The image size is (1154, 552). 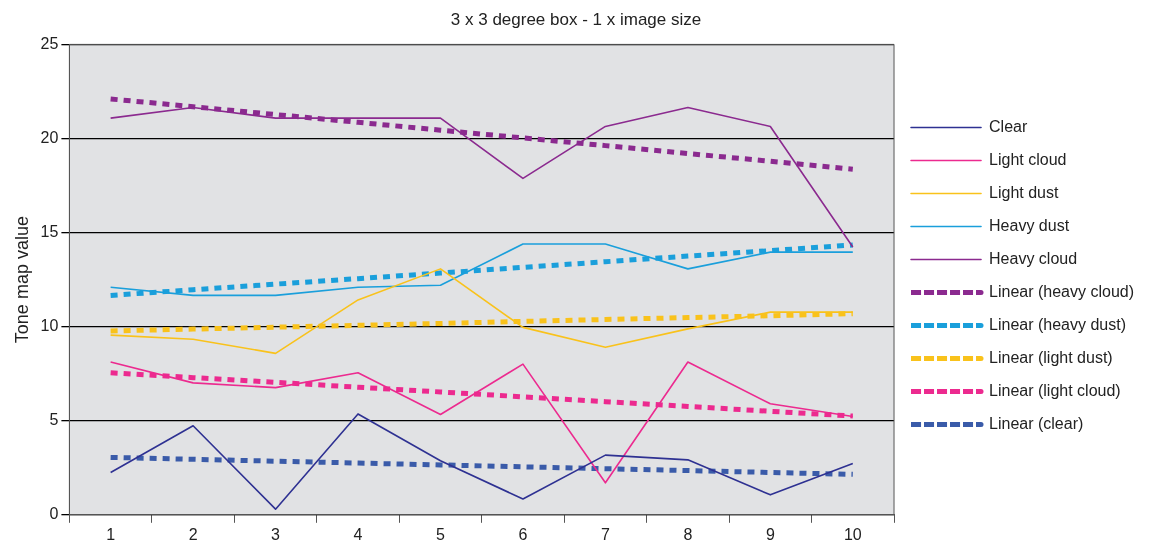 I want to click on x-tick-label: 6, so click(x=523, y=534).